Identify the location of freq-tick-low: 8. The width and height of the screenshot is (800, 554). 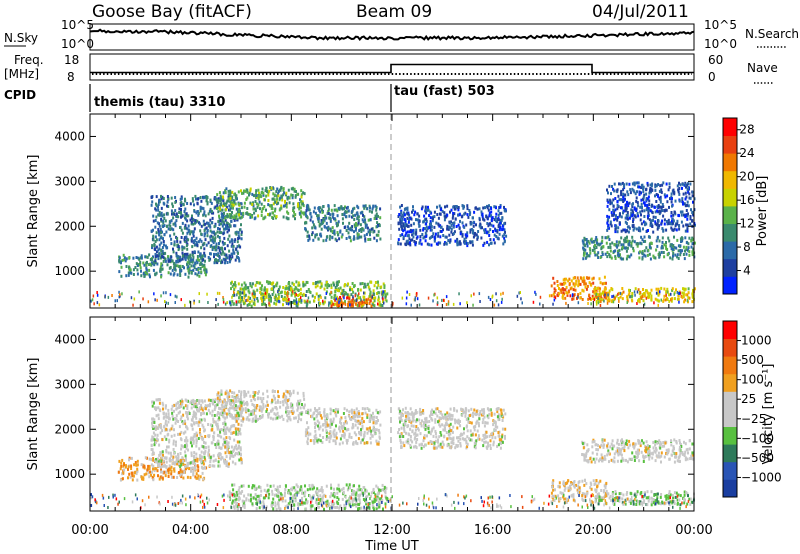
(71, 77).